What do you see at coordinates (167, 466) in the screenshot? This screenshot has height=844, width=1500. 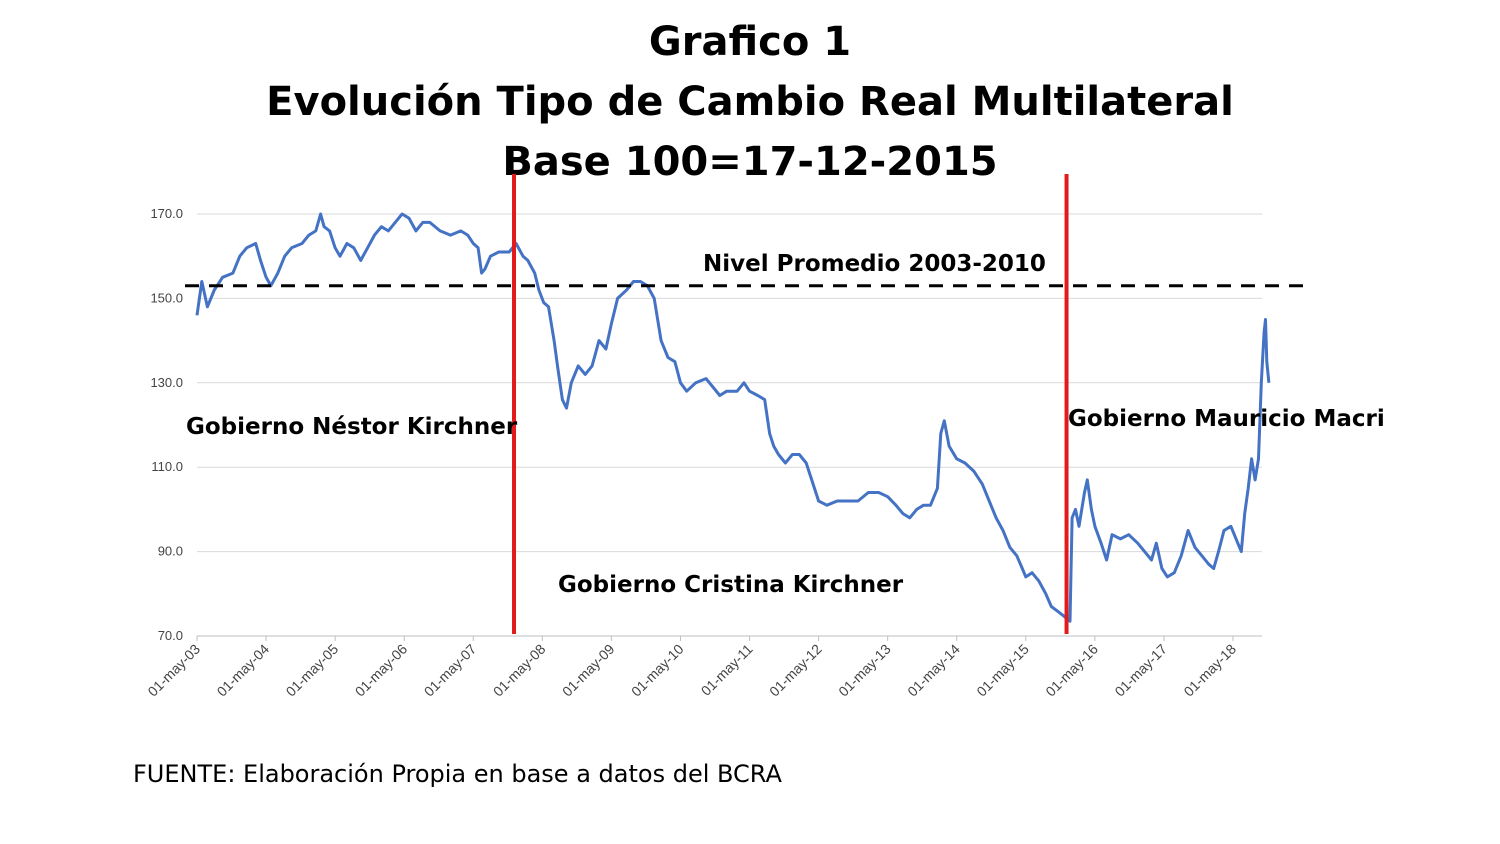 I see `y-tick-label: 110.0` at bounding box center [167, 466].